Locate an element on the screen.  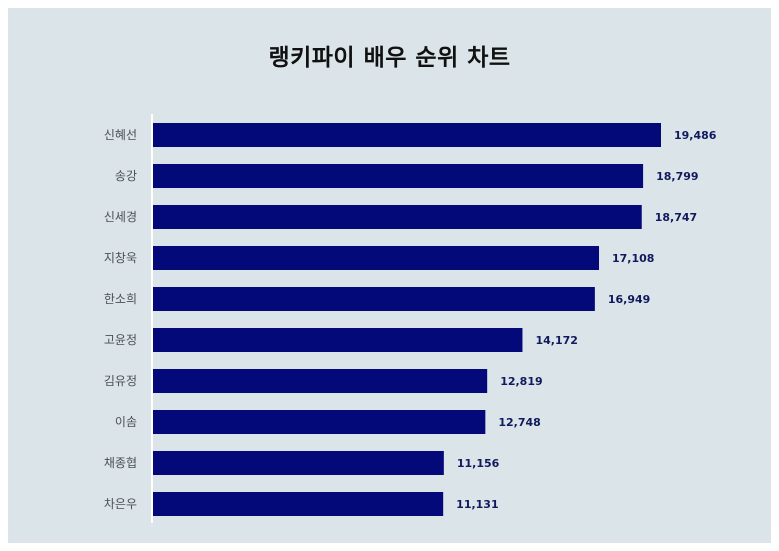
value-label: 19,486 is located at coordinates (695, 135).